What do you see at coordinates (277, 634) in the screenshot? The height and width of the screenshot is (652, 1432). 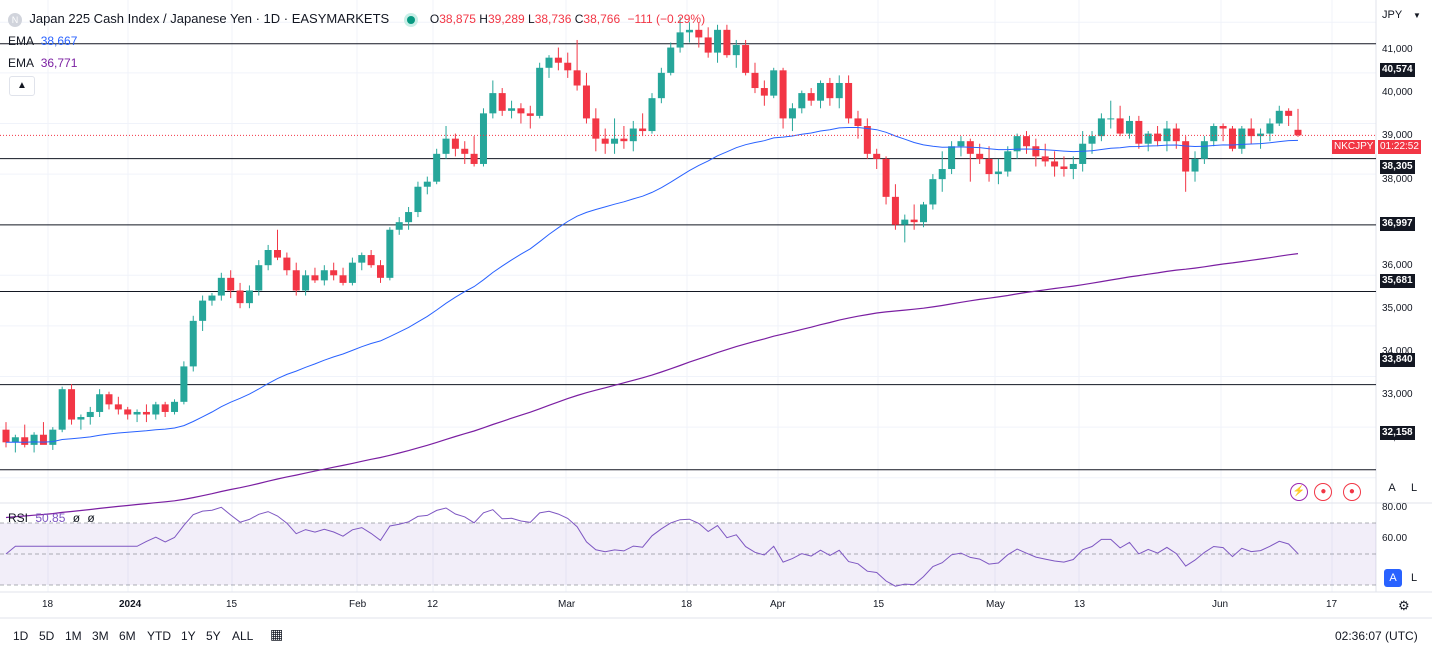 I see `date-range-calendar-icon: ▦` at bounding box center [277, 634].